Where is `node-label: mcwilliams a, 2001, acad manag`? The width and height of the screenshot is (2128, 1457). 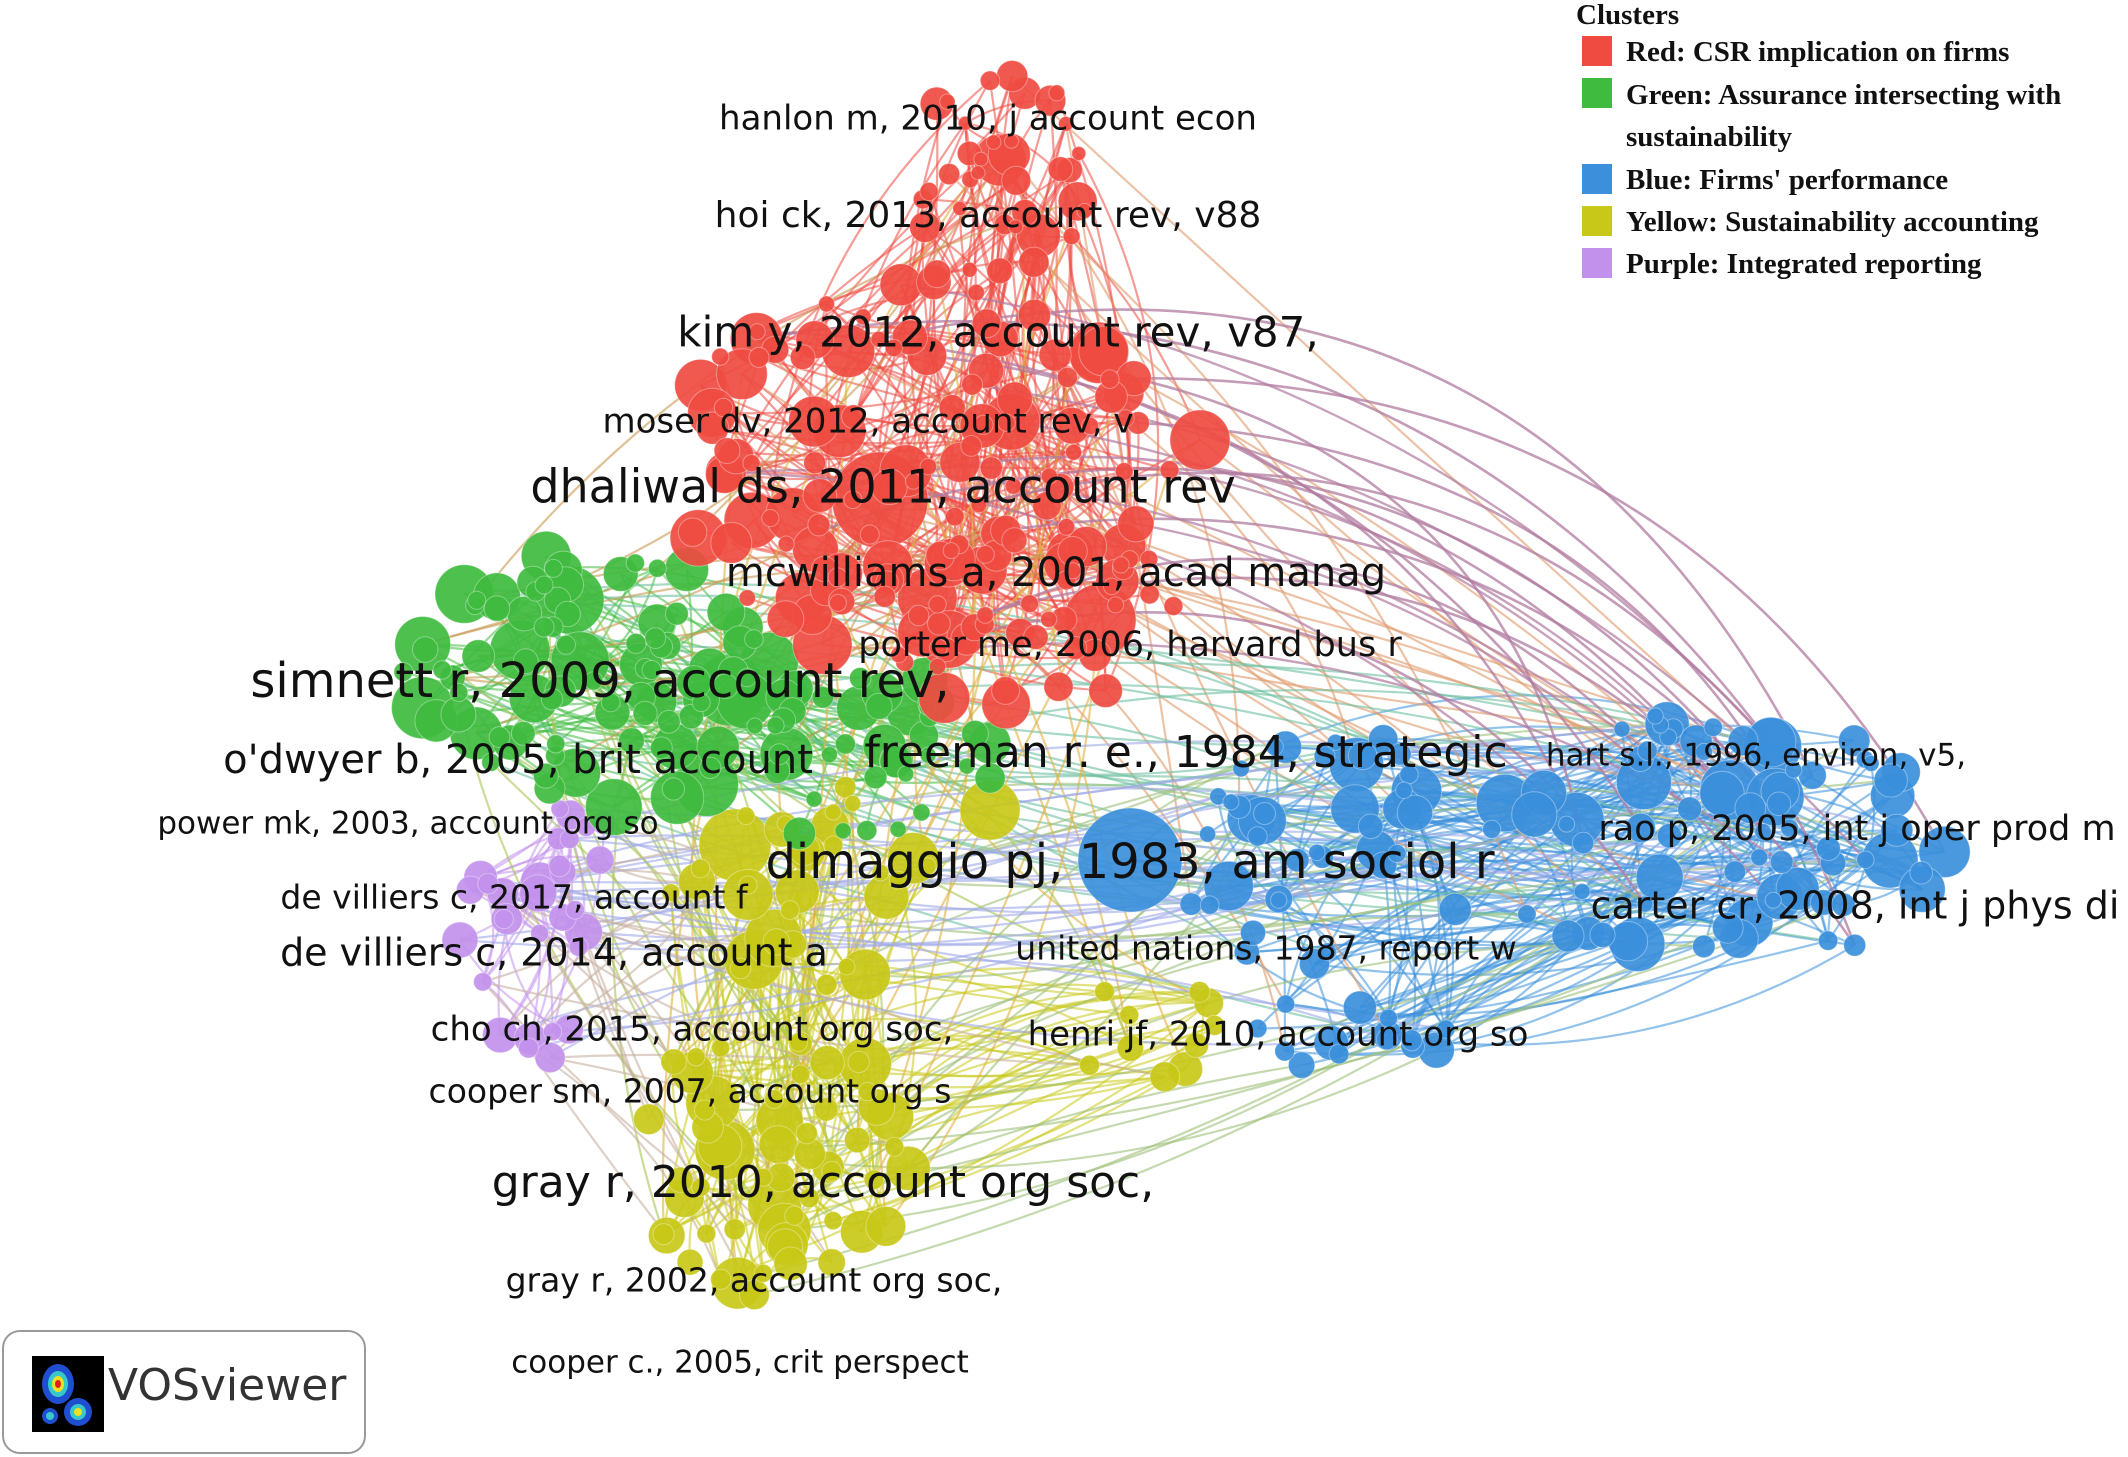 node-label: mcwilliams a, 2001, acad manag is located at coordinates (1056, 573).